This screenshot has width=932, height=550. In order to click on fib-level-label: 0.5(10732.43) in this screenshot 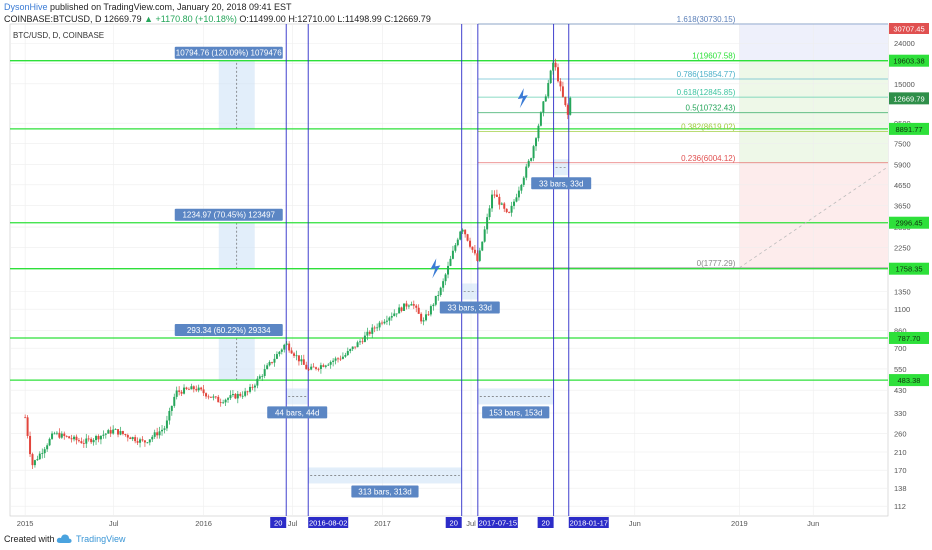, I will do `click(711, 108)`.